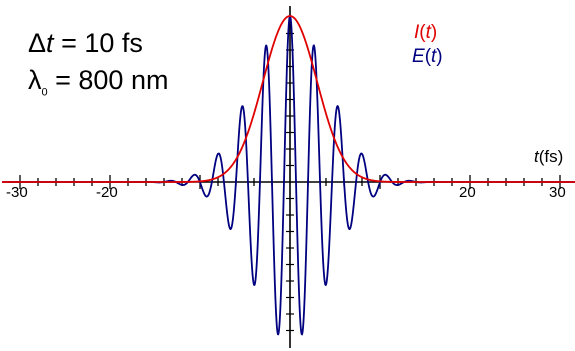 The width and height of the screenshot is (575, 351). I want to click on pulse-duration-label: Δt = 10 fs, so click(85, 43).